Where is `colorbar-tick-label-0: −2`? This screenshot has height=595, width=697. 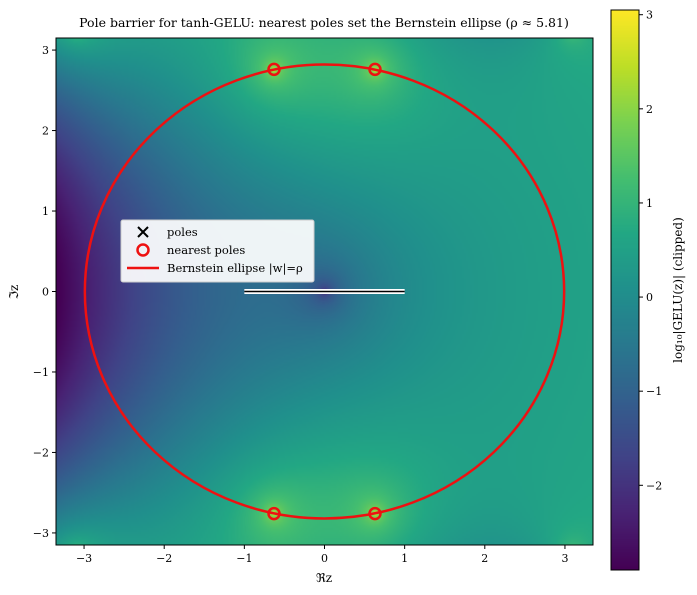 colorbar-tick-label-0: −2 is located at coordinates (654, 485).